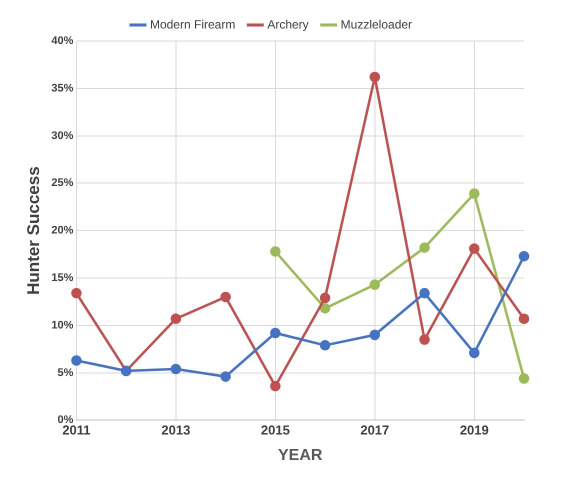 The width and height of the screenshot is (564, 479). Describe the element at coordinates (66, 372) in the screenshot. I see `y-tick-label: 5%` at that location.